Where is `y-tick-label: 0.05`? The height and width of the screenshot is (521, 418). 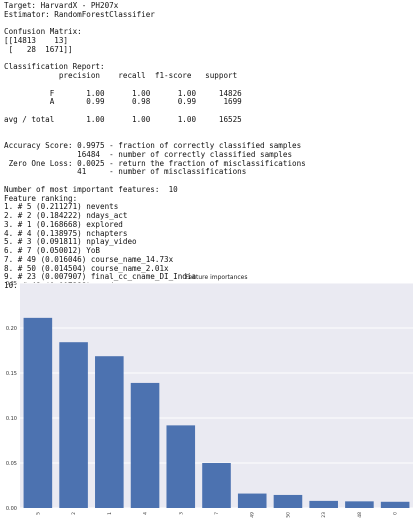 y-tick-label: 0.05 is located at coordinates (11, 464).